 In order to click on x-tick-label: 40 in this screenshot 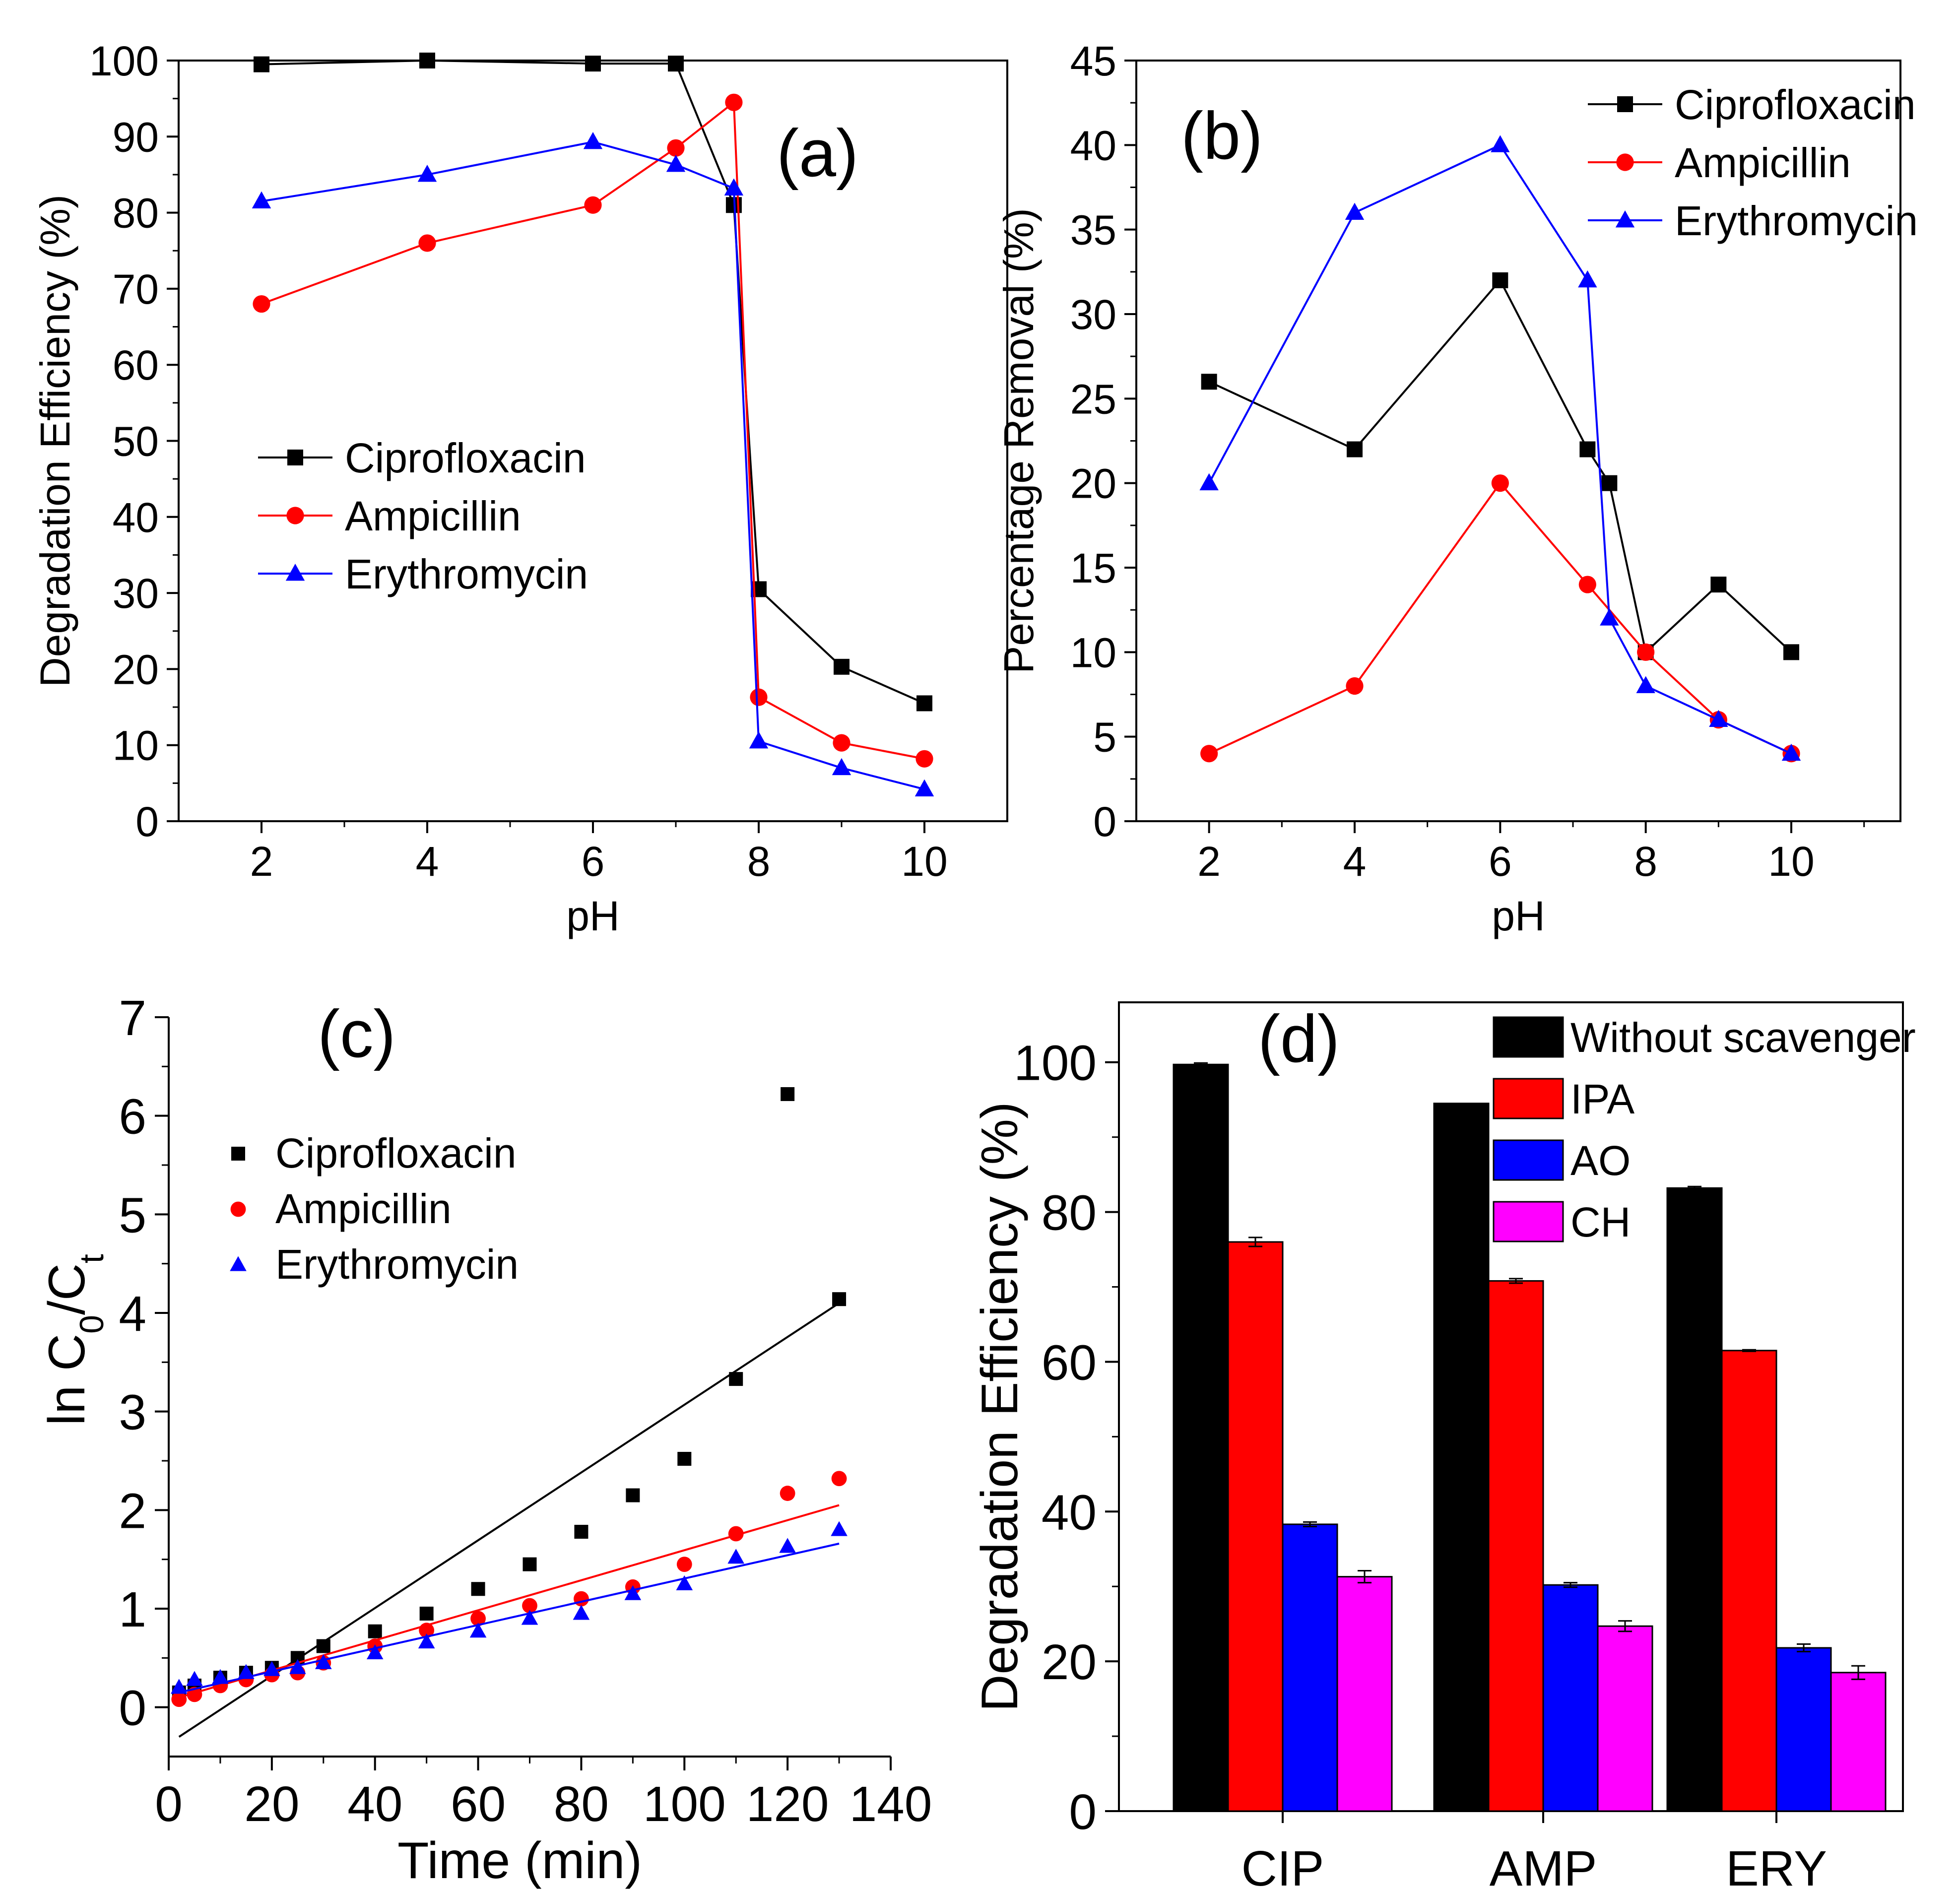, I will do `click(374, 1804)`.